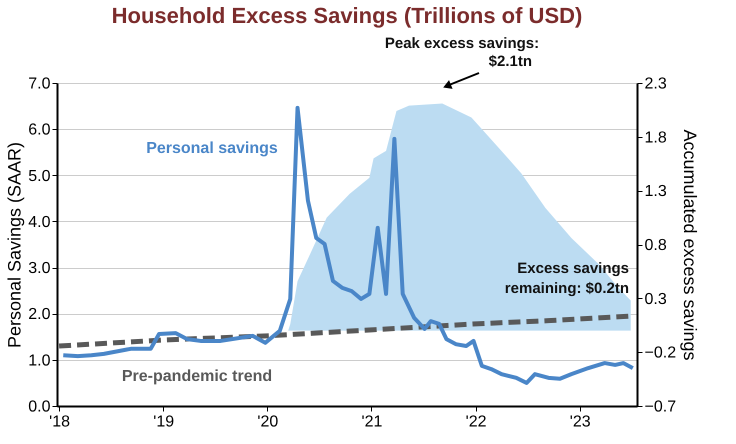  Describe the element at coordinates (660, 407) in the screenshot. I see `y2-tick-label: −0.7` at that location.